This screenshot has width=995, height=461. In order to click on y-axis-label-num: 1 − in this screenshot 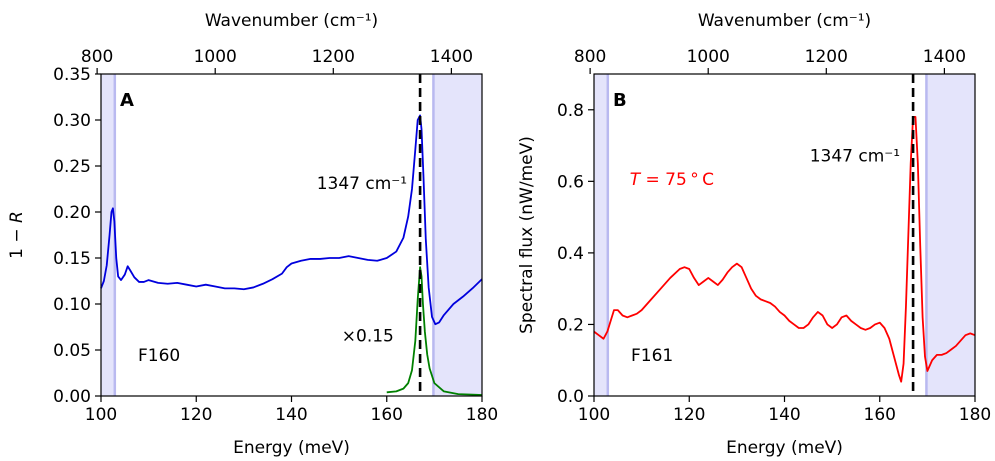, I will do `click(17, 241)`.